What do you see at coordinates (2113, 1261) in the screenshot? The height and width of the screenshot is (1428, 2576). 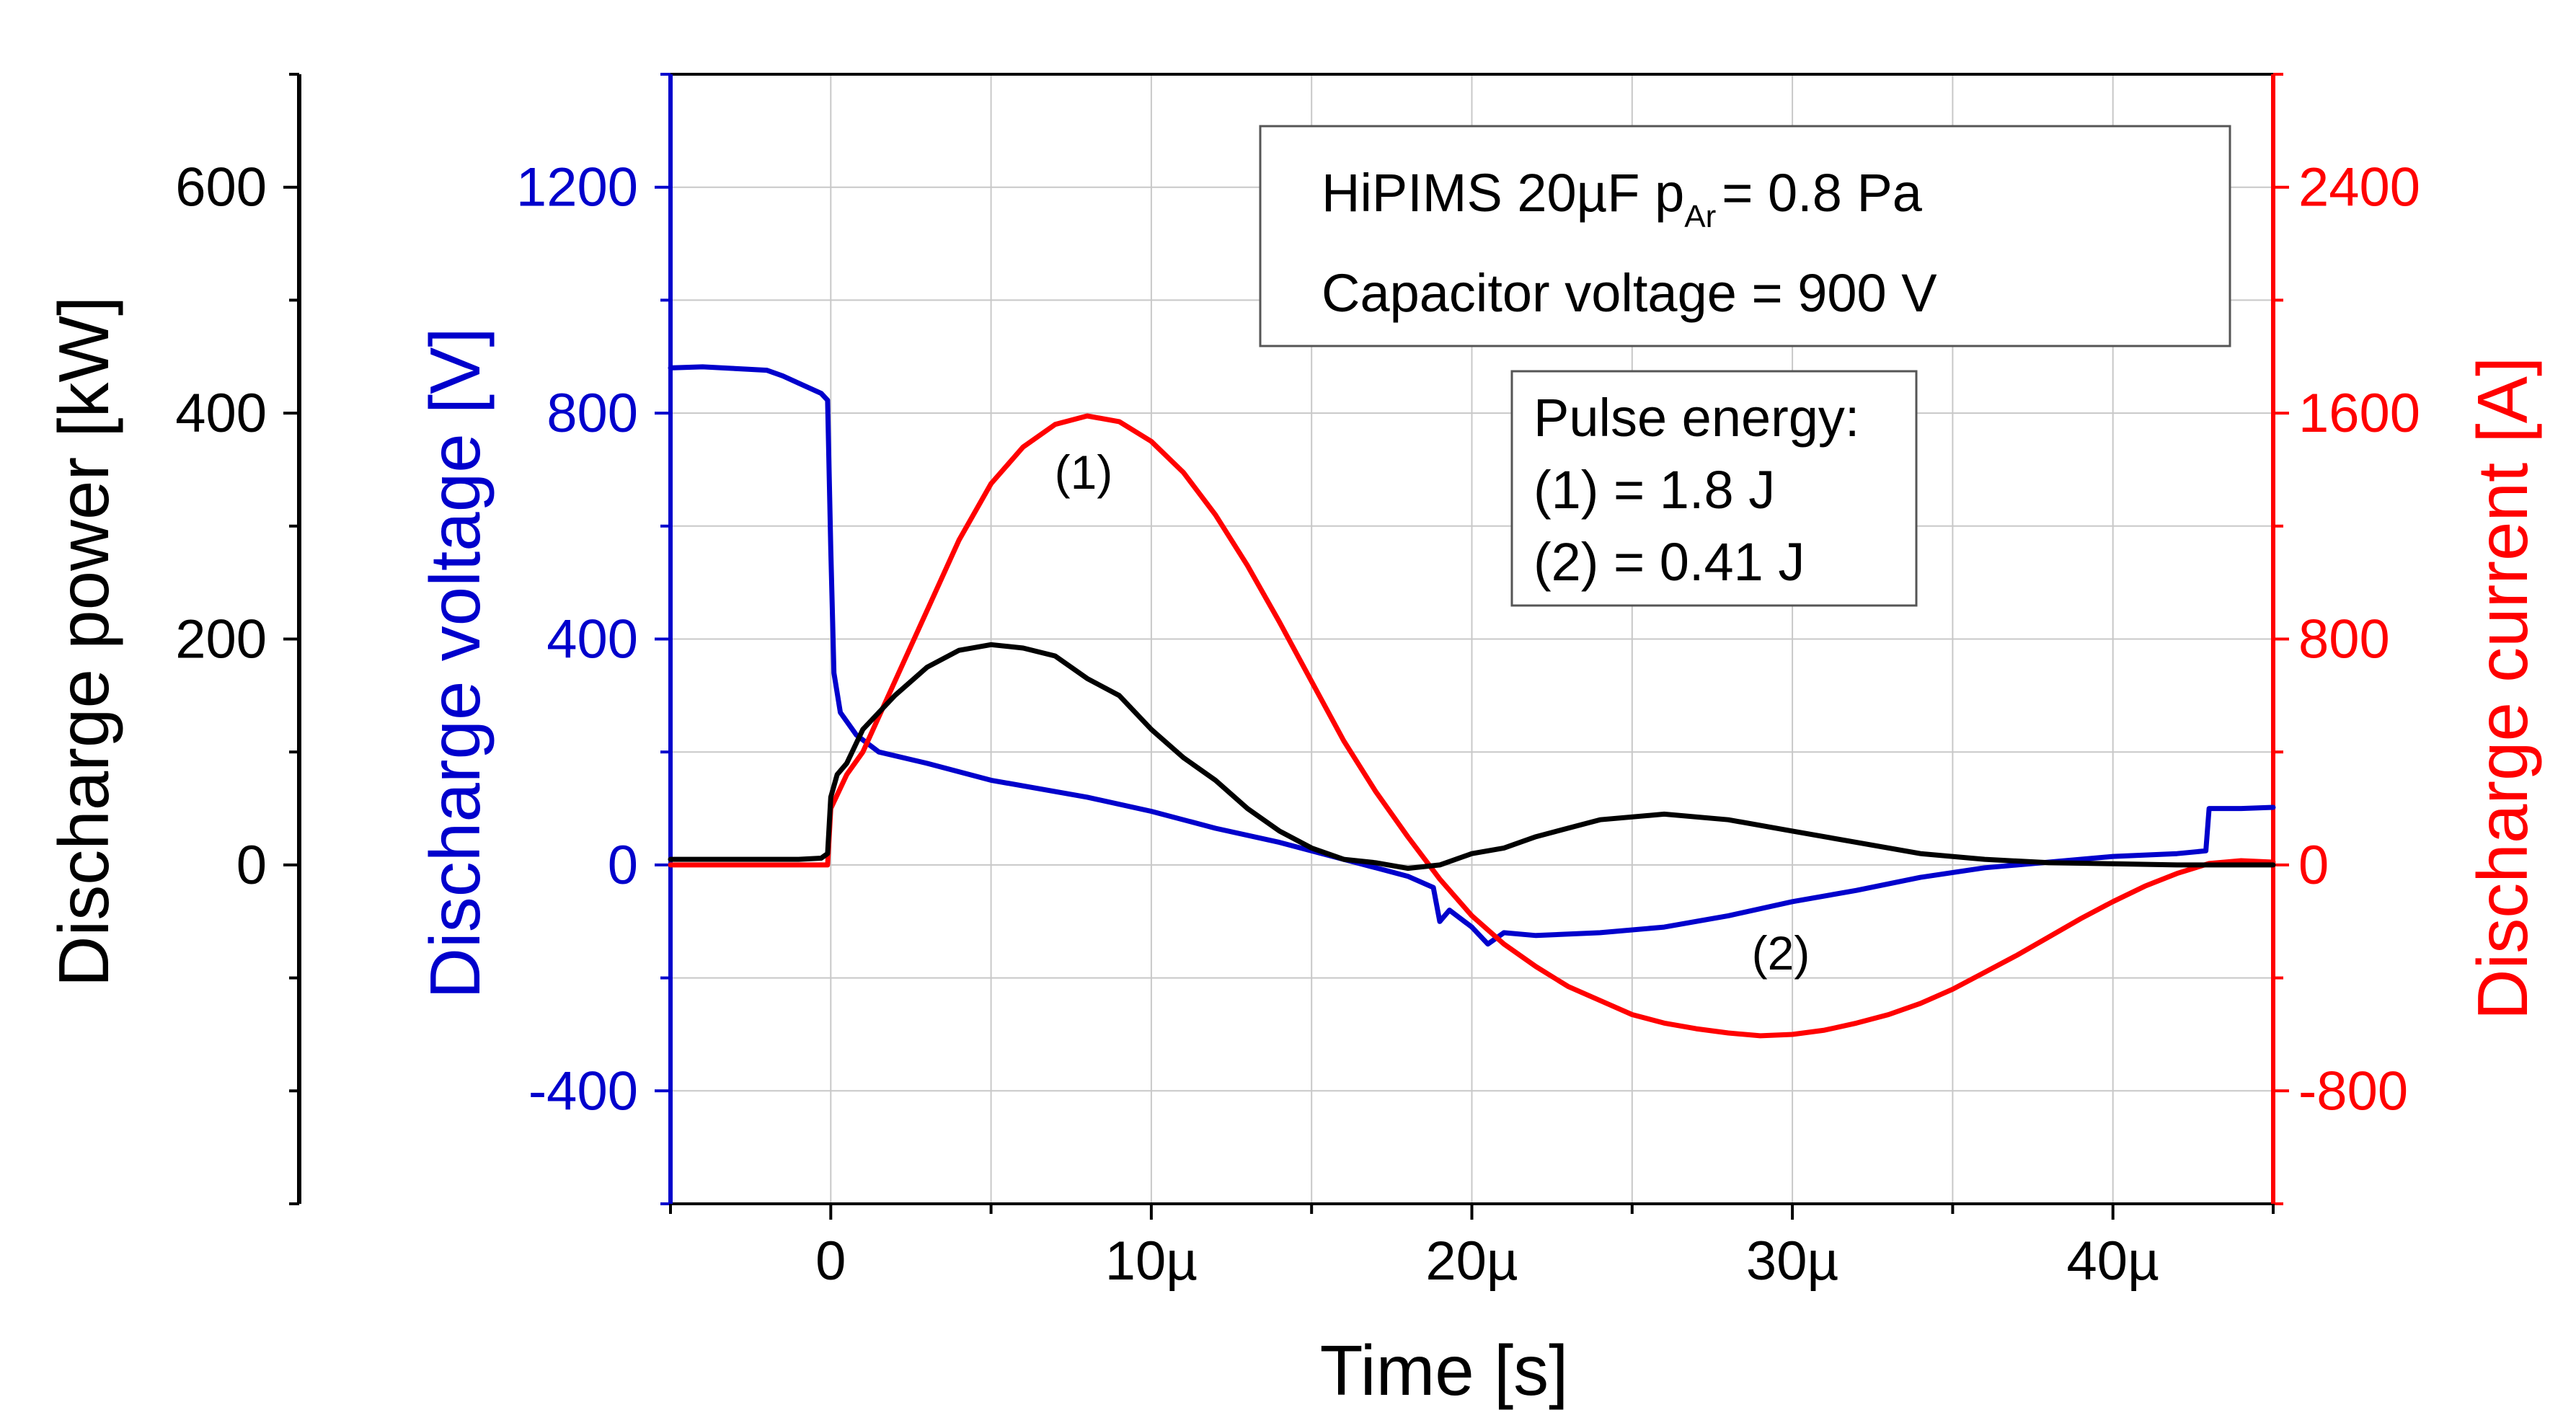 I see `x-tick-label: 40µ` at bounding box center [2113, 1261].